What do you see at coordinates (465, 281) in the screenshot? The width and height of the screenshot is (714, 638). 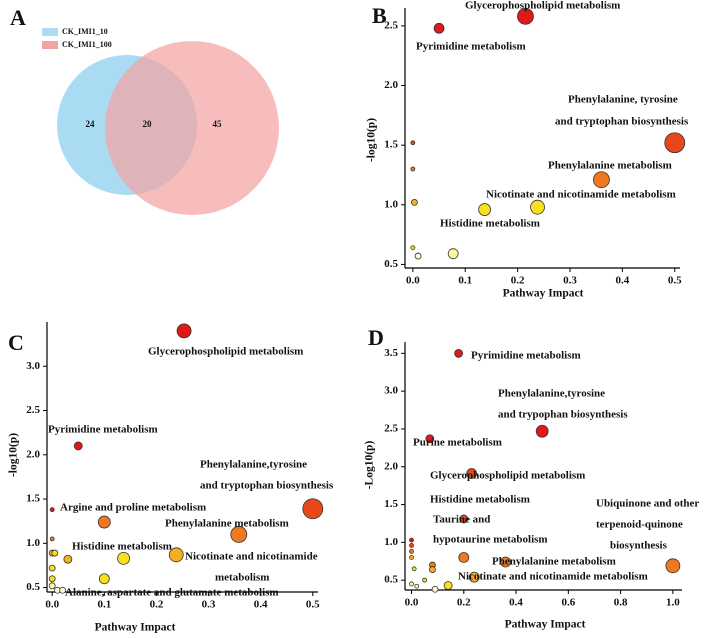 I see `x-tick-label: 0.1` at bounding box center [465, 281].